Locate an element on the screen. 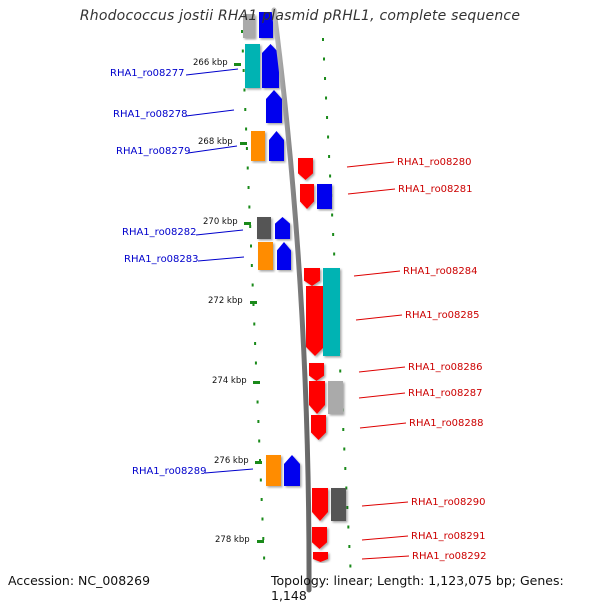 The image size is (600, 603). gene-label-right: RHA1_ro08291 is located at coordinates (448, 536).